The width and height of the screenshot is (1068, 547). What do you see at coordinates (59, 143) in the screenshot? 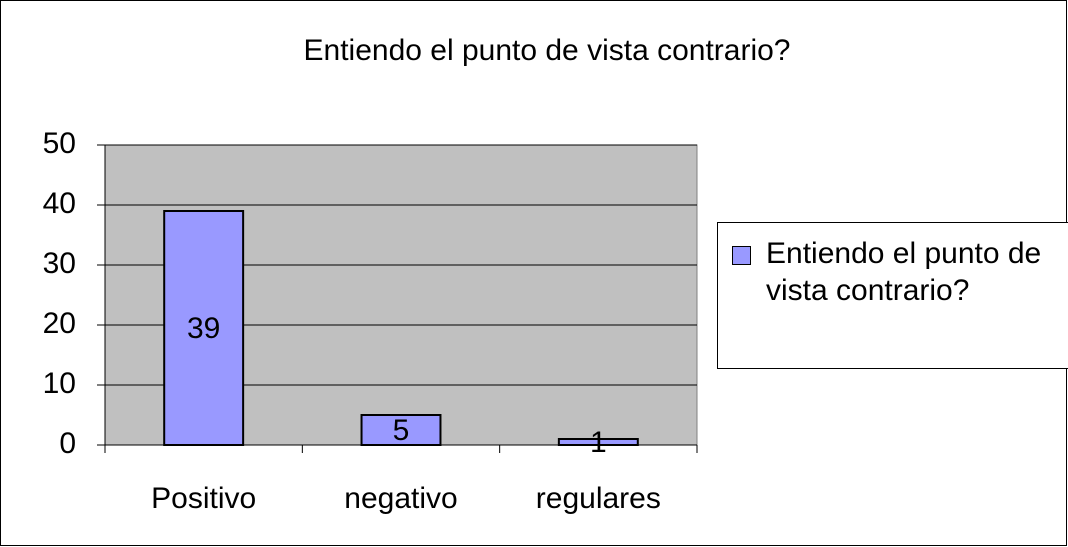
I see `y-tick-label: 50` at bounding box center [59, 143].